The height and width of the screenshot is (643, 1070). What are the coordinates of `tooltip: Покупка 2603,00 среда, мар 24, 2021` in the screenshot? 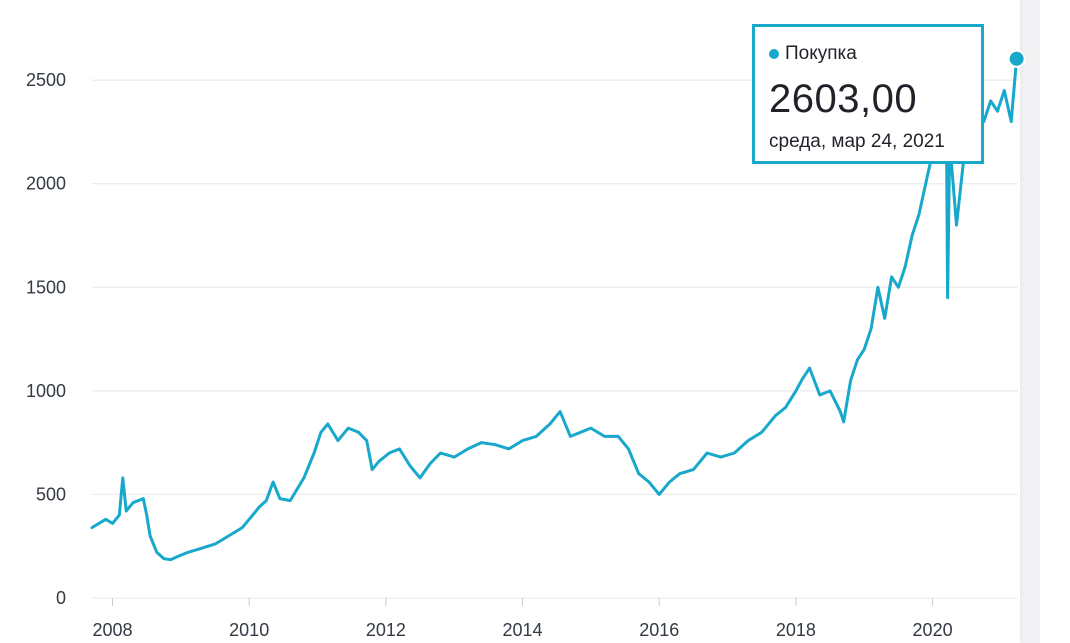 It's located at (868, 94).